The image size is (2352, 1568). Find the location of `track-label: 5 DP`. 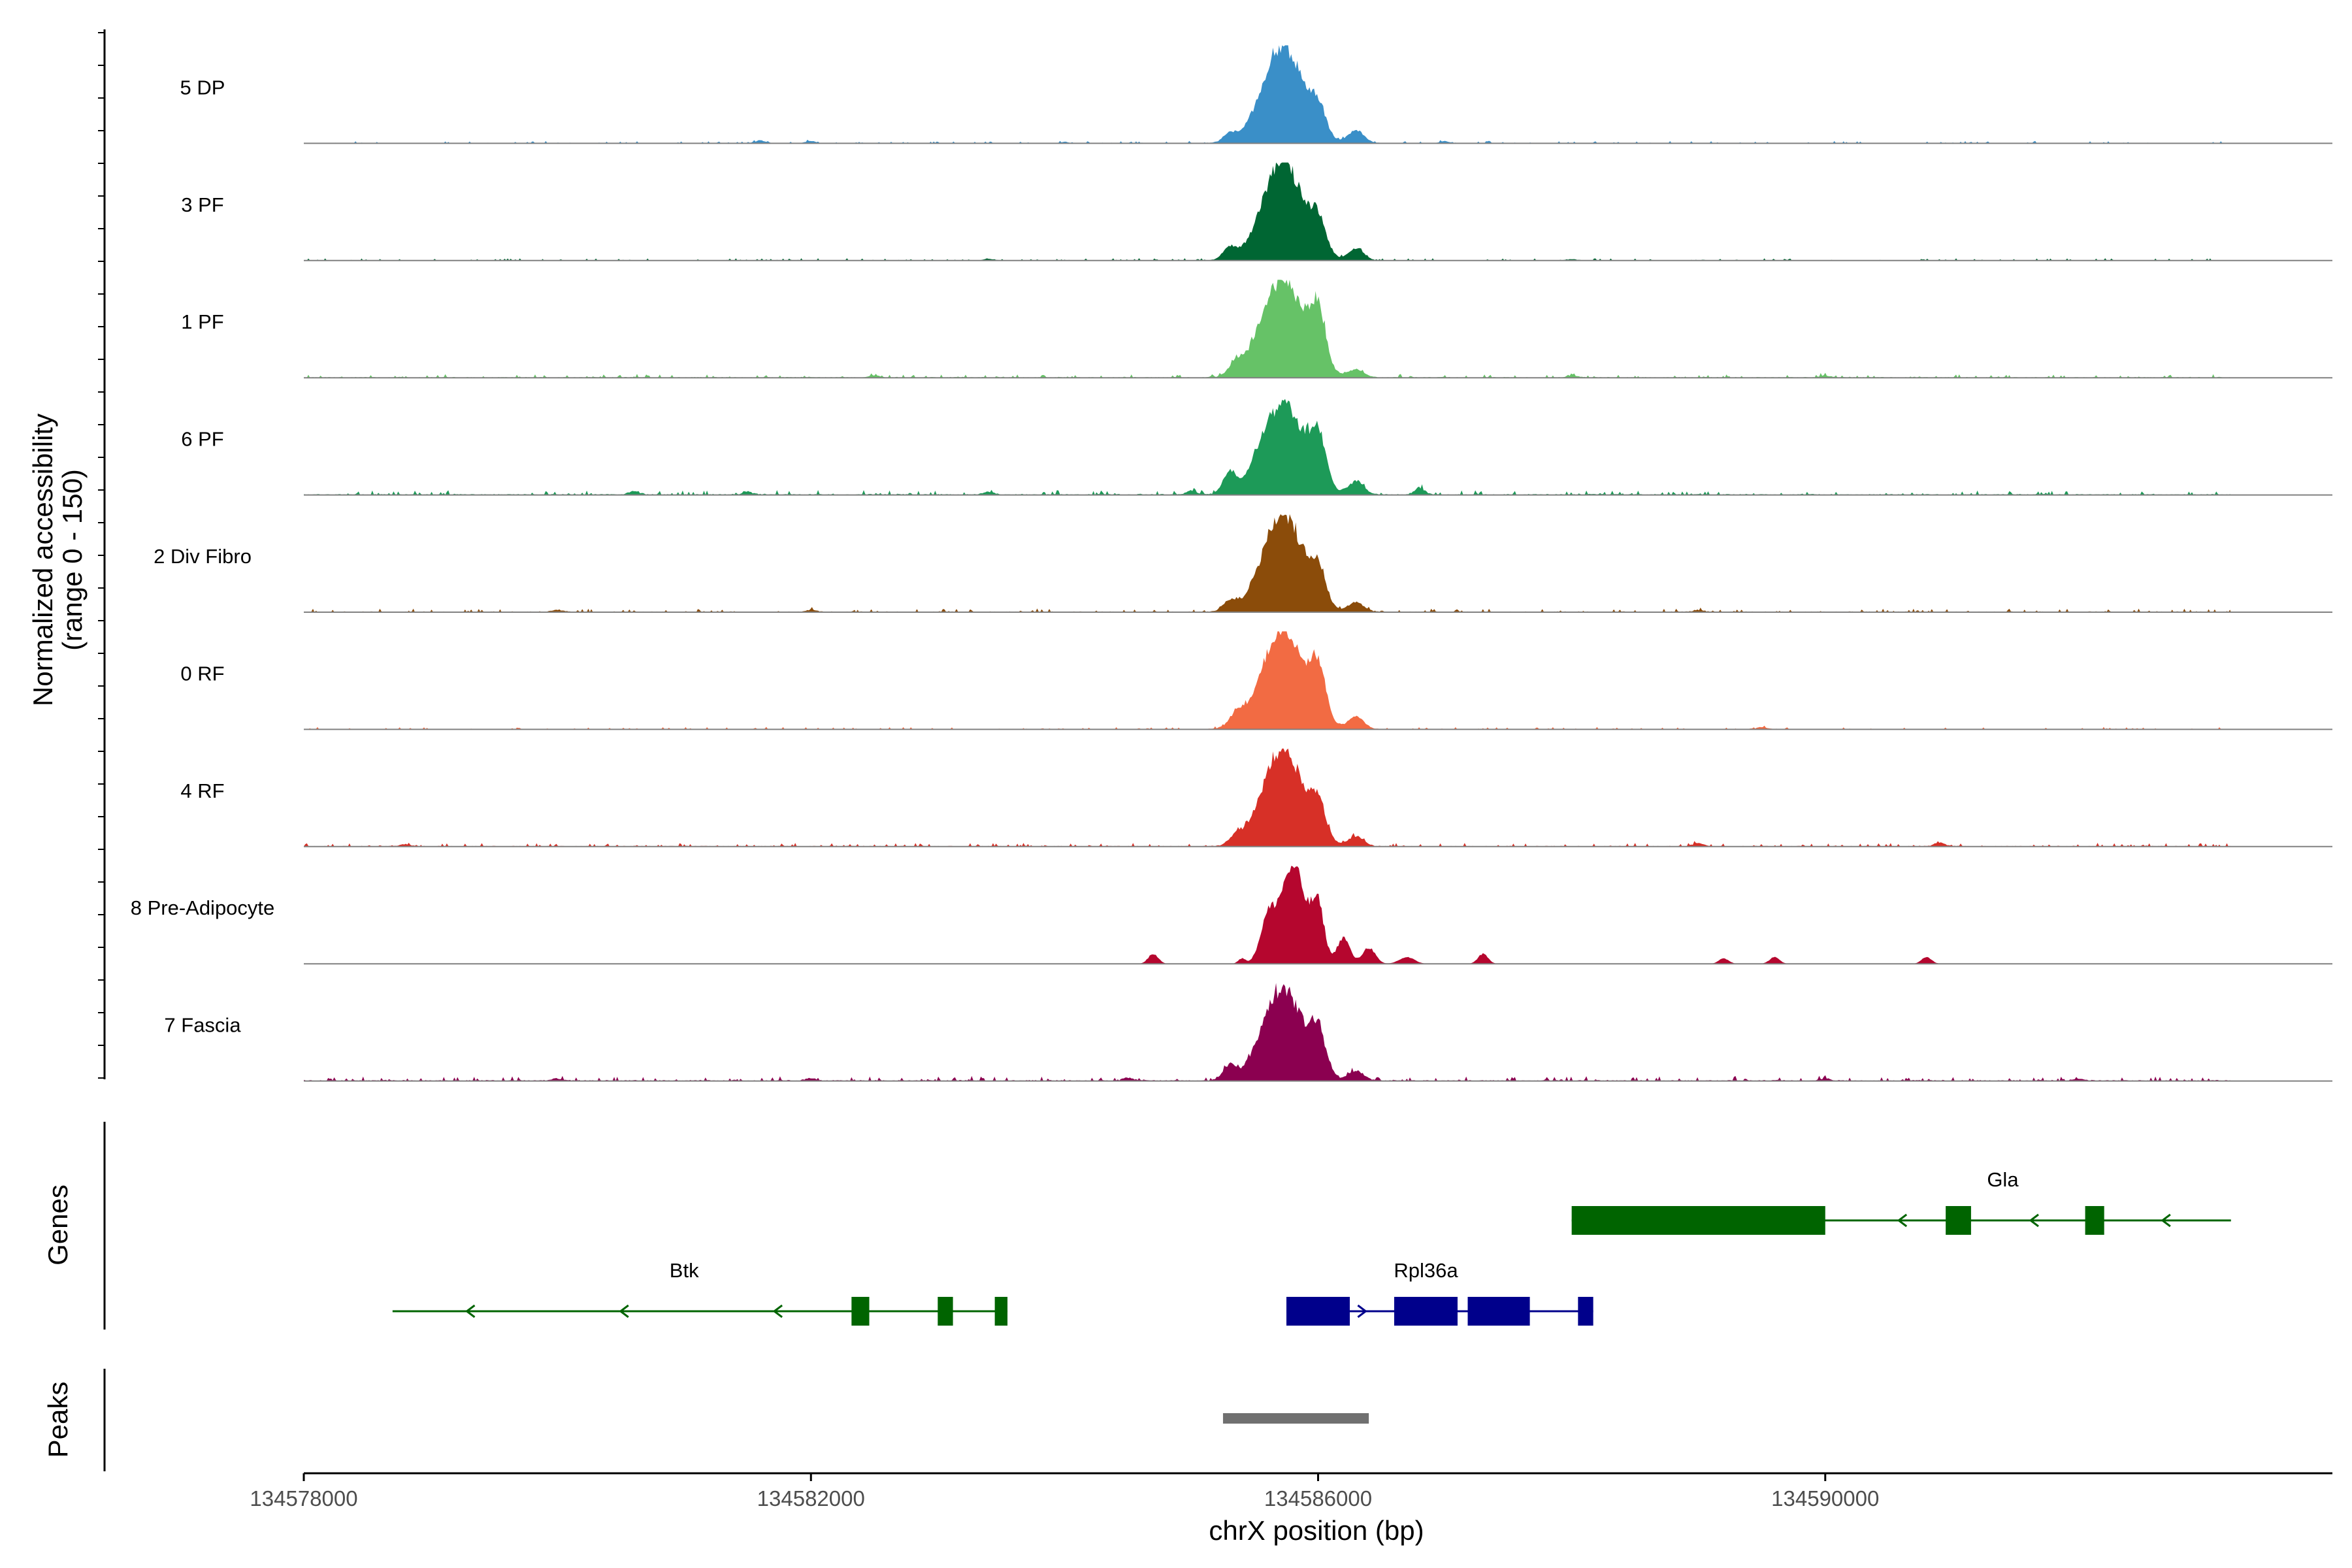

track-label: 5 DP is located at coordinates (202, 87).